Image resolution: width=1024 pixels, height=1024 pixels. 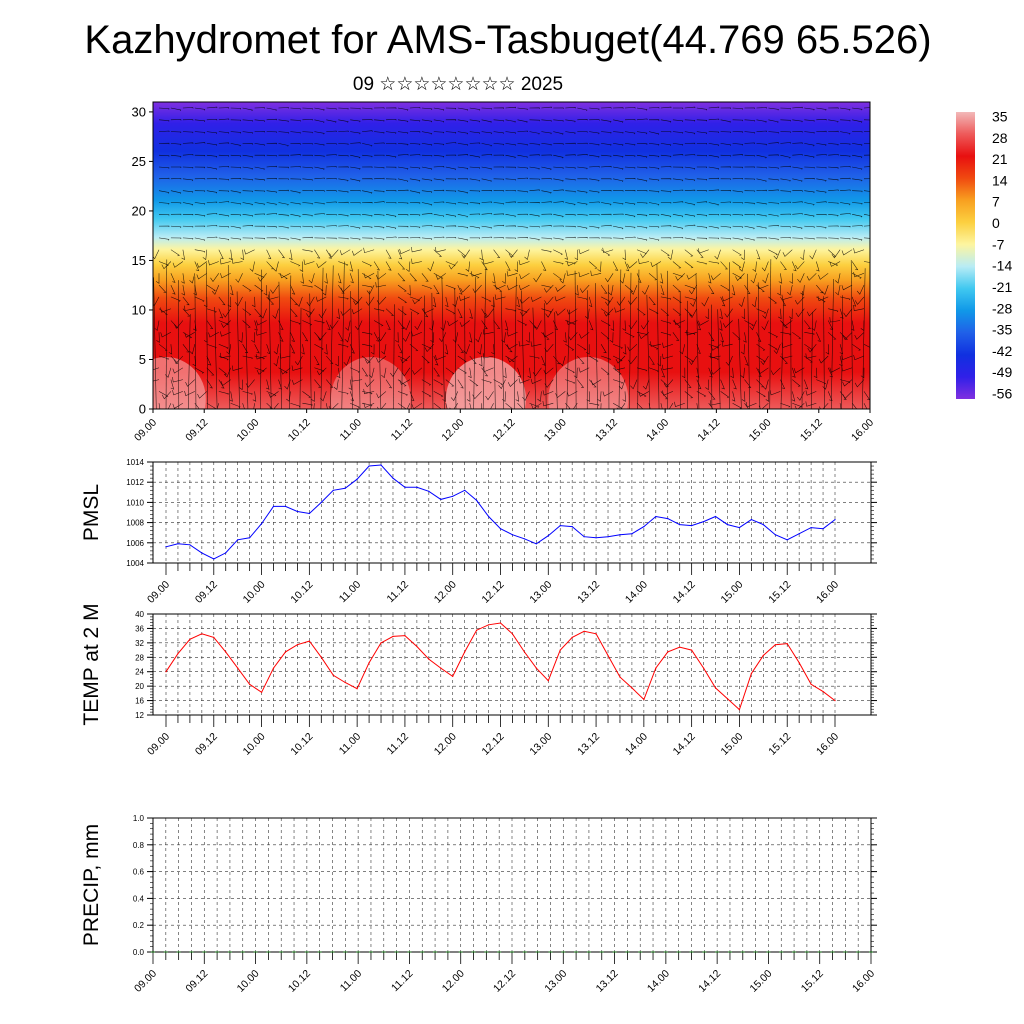 I want to click on pmsl-x-tick-label: 13.12, so click(x=588, y=592).